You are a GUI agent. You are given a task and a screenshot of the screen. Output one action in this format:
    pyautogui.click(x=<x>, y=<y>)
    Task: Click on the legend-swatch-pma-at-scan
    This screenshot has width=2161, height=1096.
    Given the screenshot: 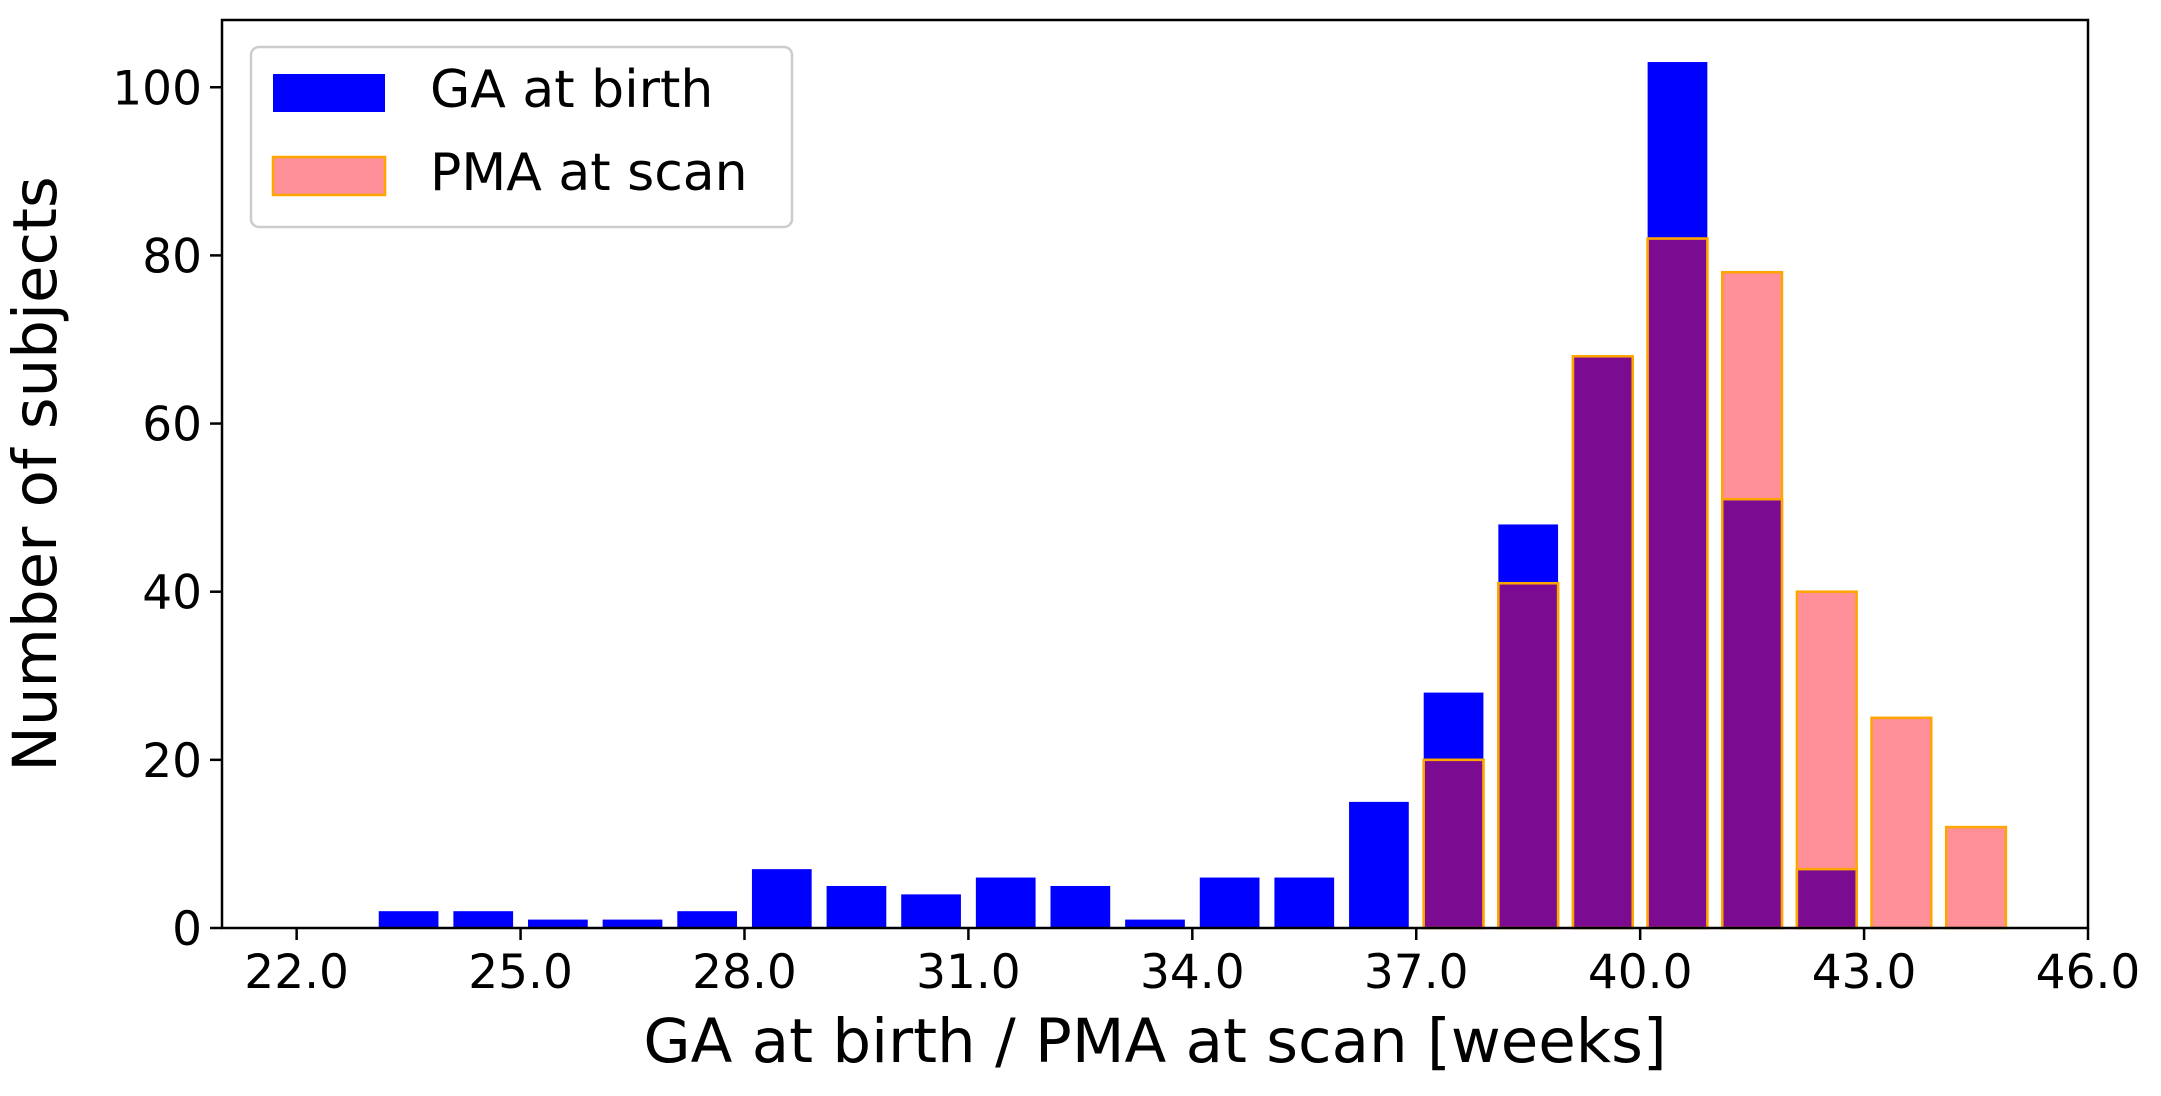 What is the action you would take?
    pyautogui.click(x=329, y=176)
    